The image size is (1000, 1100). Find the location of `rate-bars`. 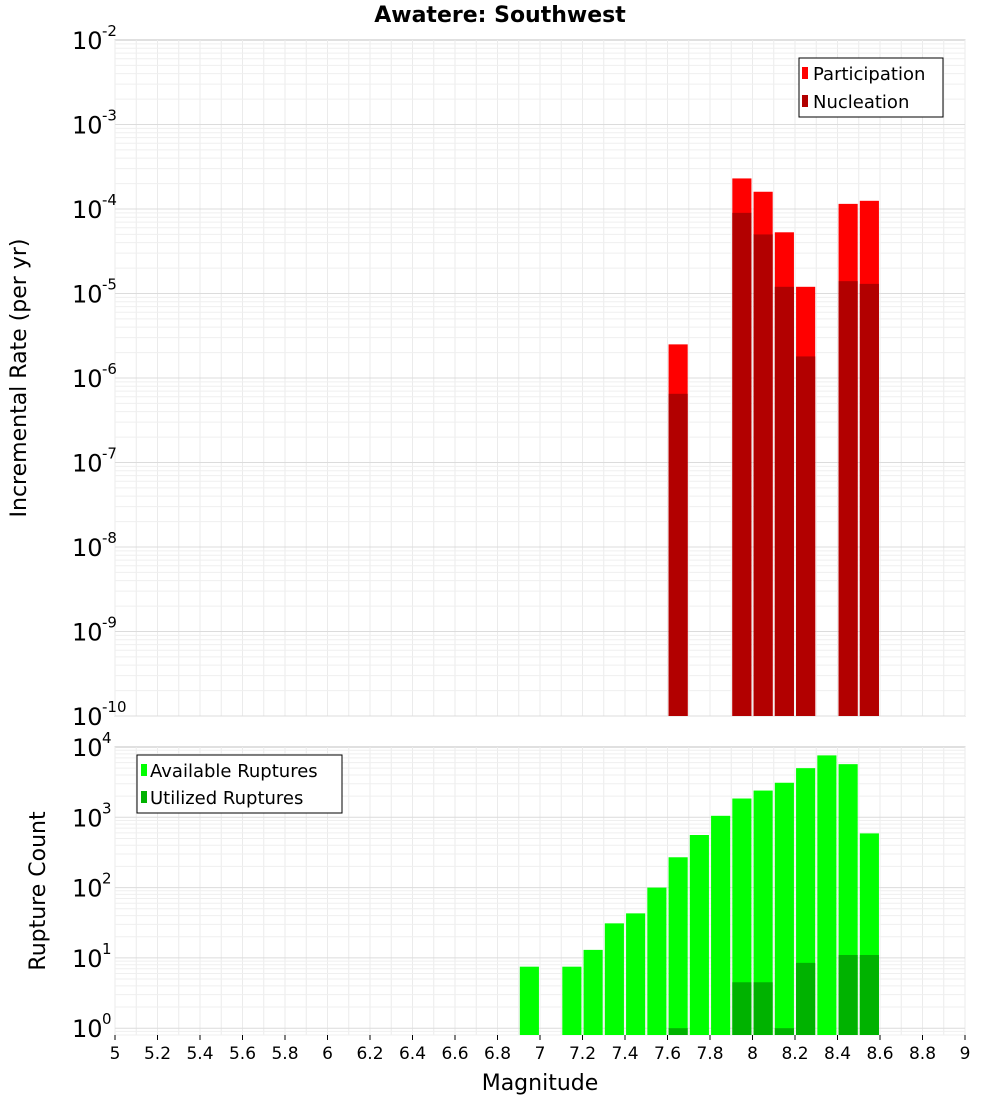

rate-bars is located at coordinates (773, 447).